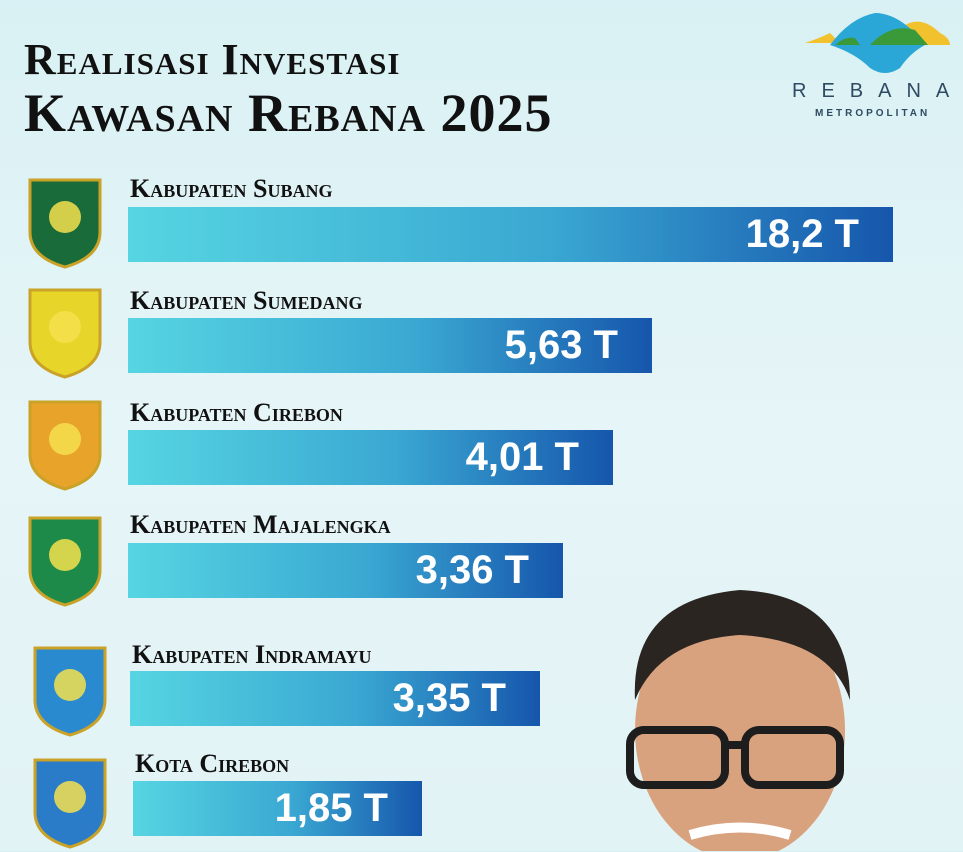 Image resolution: width=963 pixels, height=852 pixels. What do you see at coordinates (510, 234) in the screenshot?
I see `bar: 18,2 T` at bounding box center [510, 234].